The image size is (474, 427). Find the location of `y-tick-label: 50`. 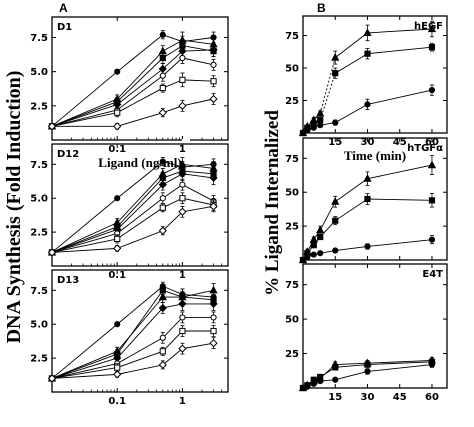

y-tick-label: 50 is located at coordinates (292, 320).